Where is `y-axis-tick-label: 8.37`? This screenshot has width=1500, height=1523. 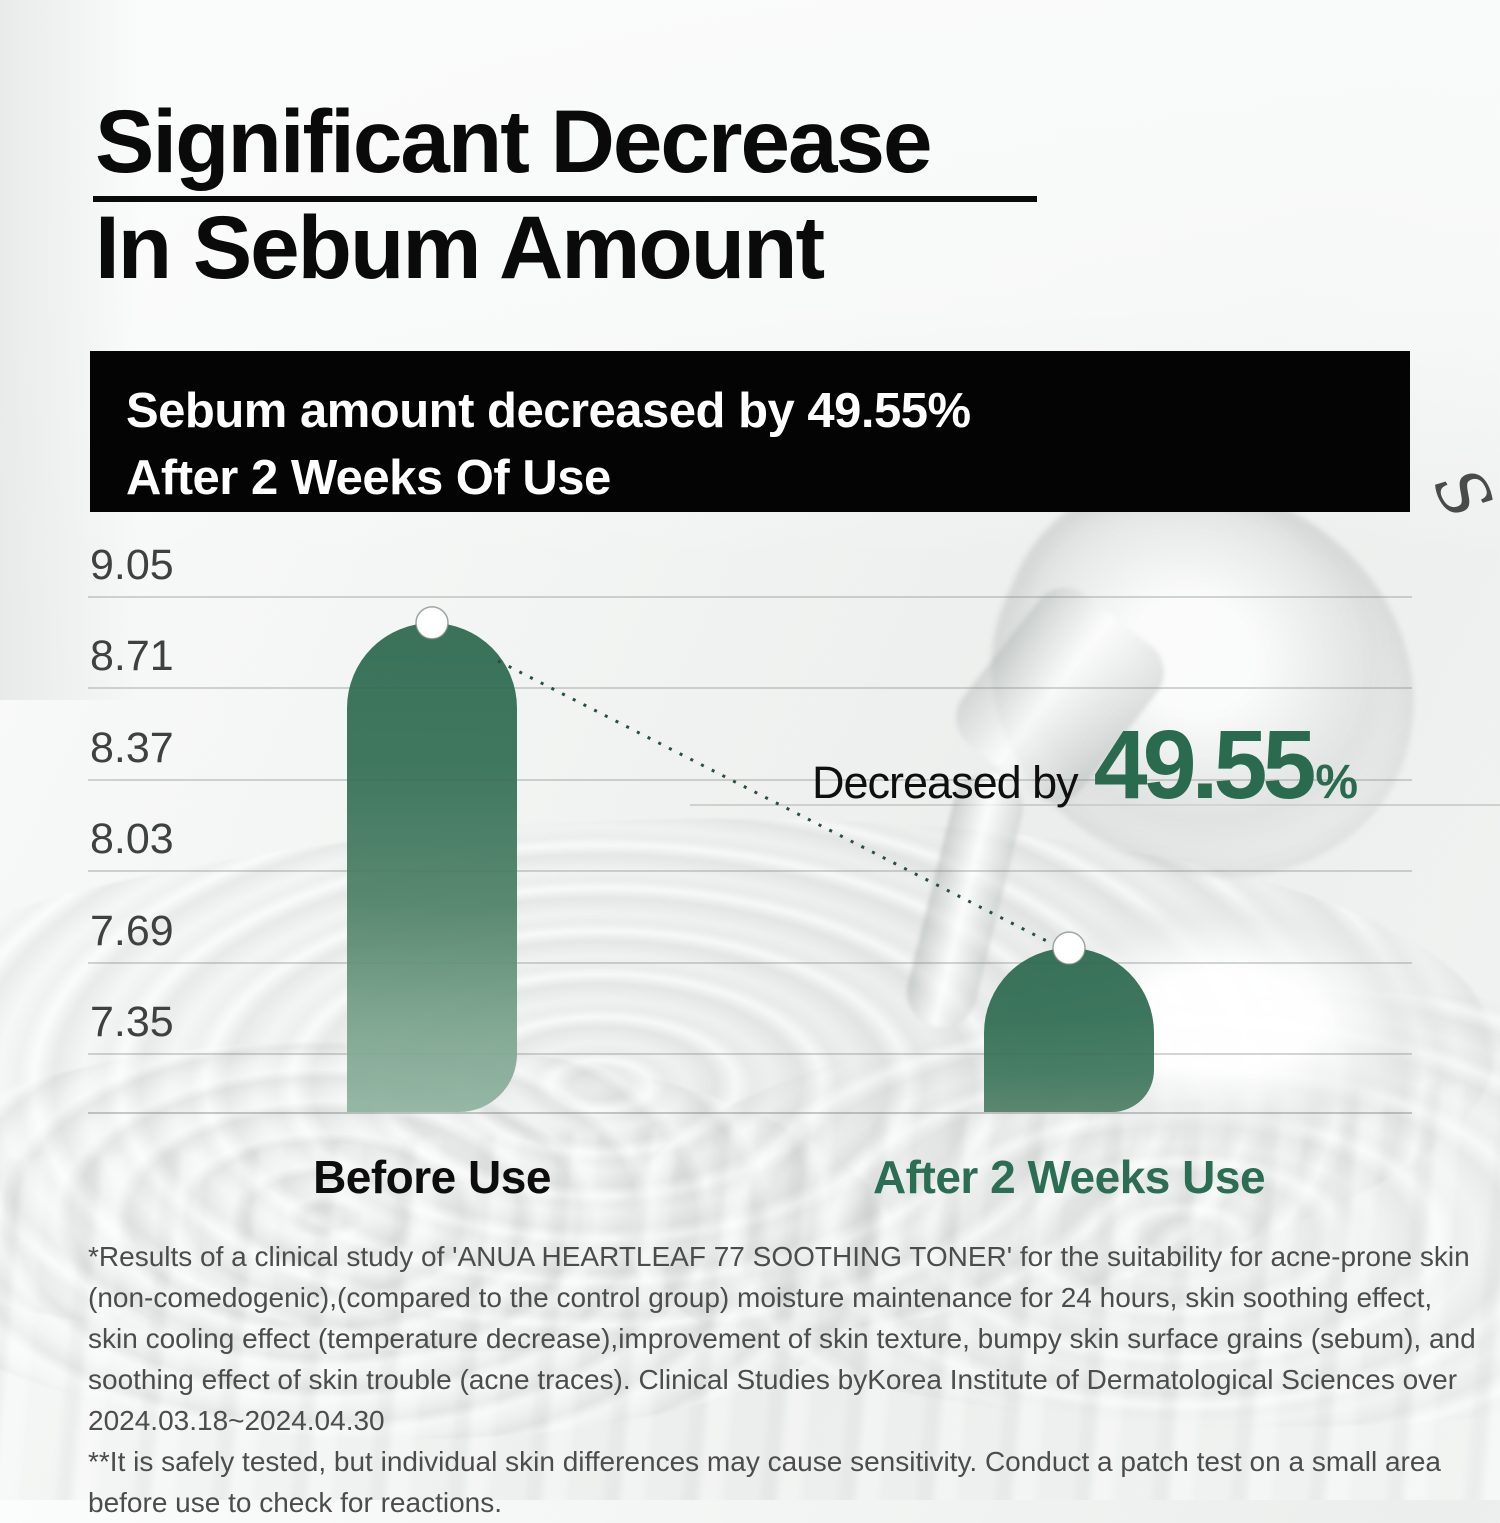 y-axis-tick-label: 8.37 is located at coordinates (132, 747).